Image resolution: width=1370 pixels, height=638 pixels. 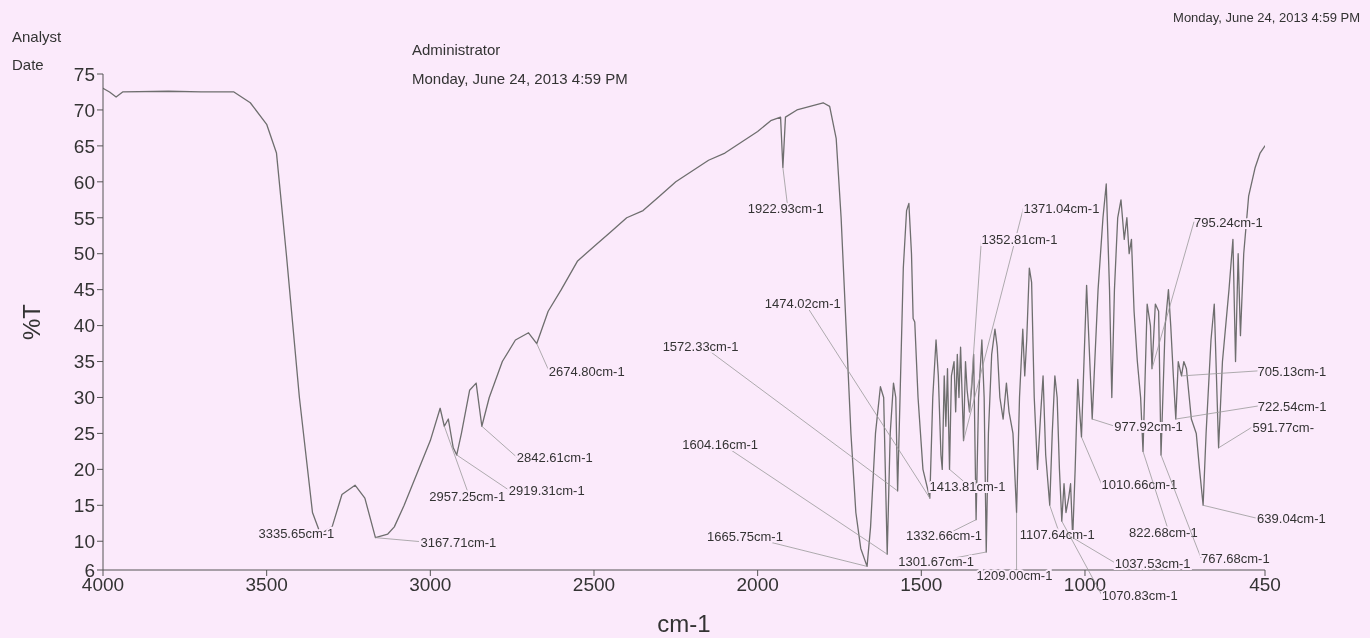 What do you see at coordinates (430, 585) in the screenshot?
I see `x-tick-label: 3000` at bounding box center [430, 585].